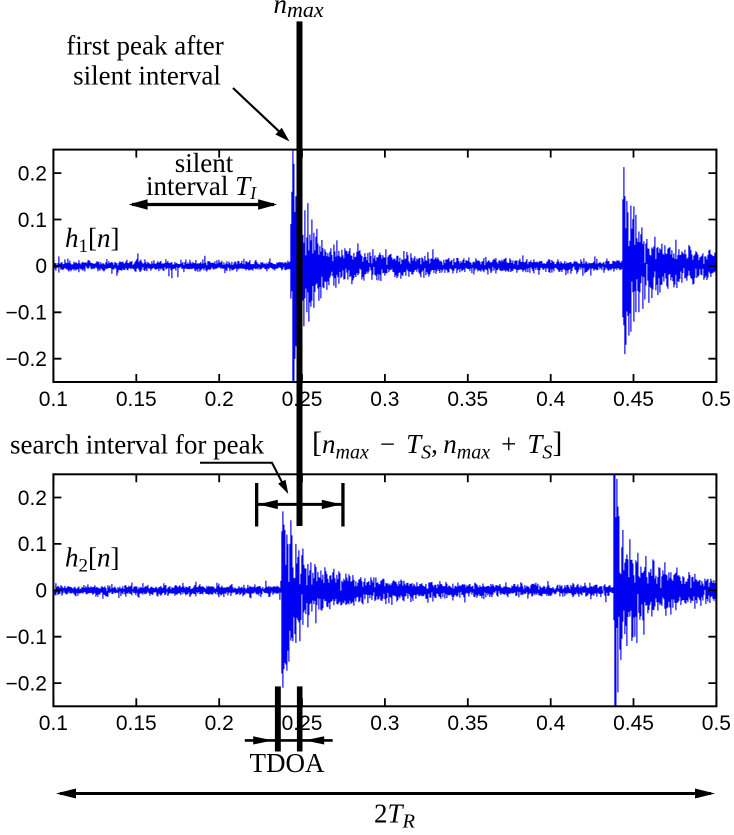  What do you see at coordinates (201, 187) in the screenshot?
I see `svg-text: interval TI` at bounding box center [201, 187].